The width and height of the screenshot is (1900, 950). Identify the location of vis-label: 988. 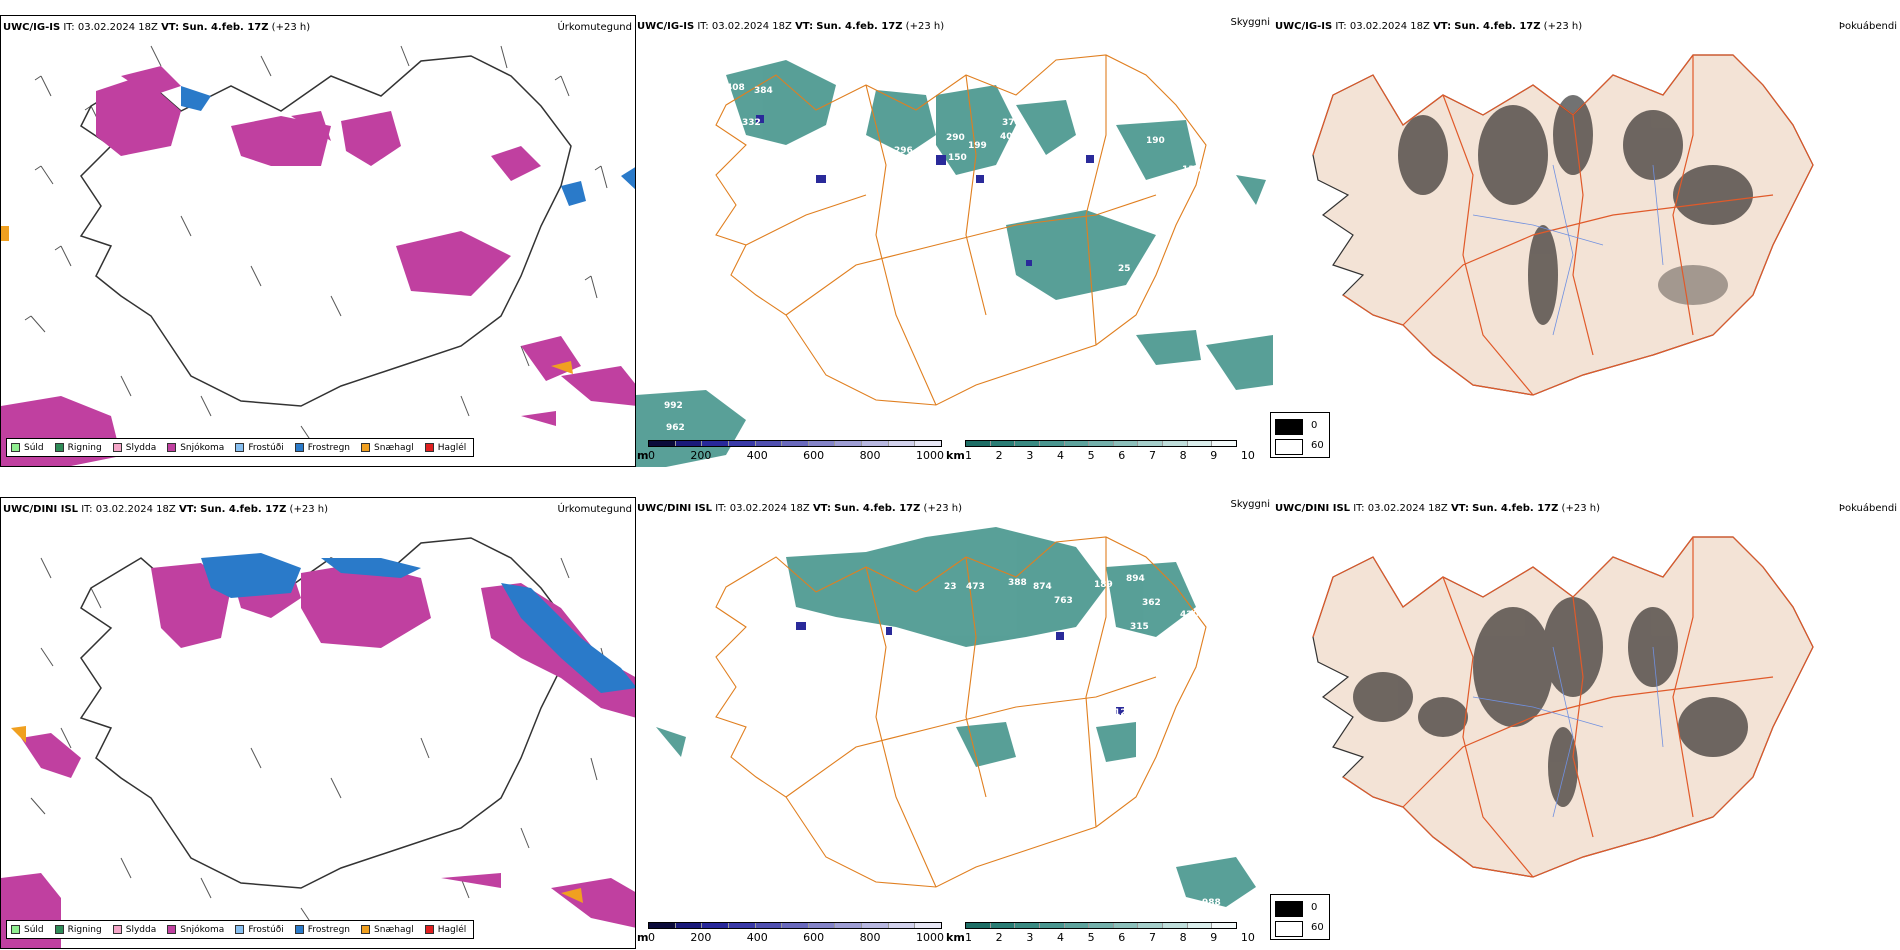
(1211, 903).